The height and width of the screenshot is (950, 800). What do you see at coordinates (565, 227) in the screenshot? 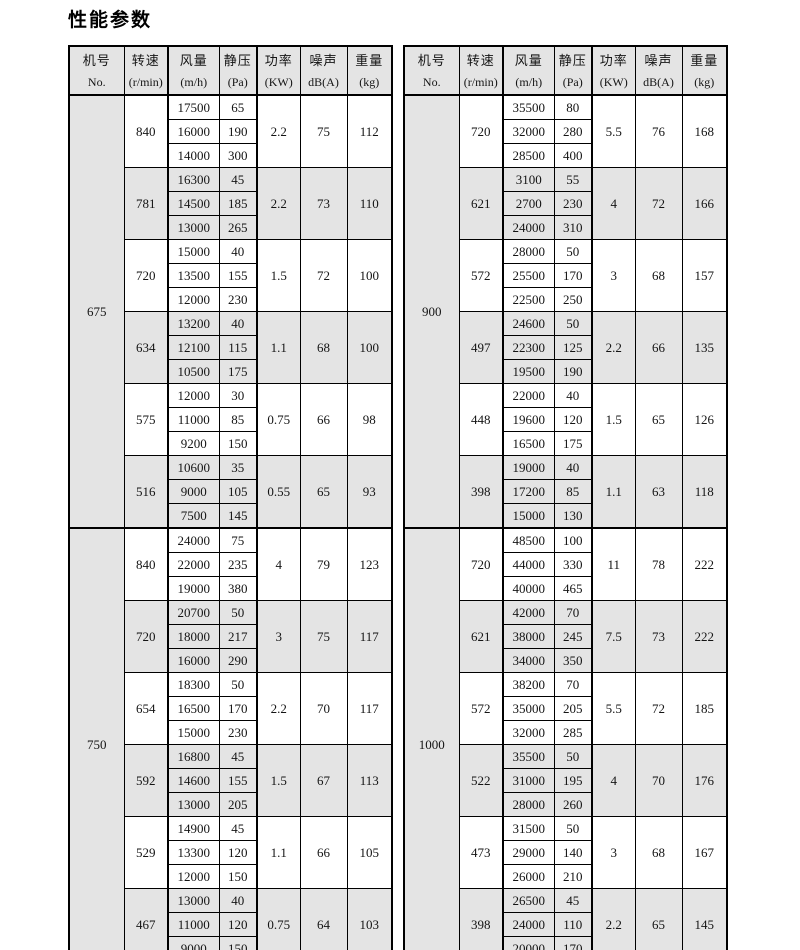
I see `table-row: 24000 310` at bounding box center [565, 227].